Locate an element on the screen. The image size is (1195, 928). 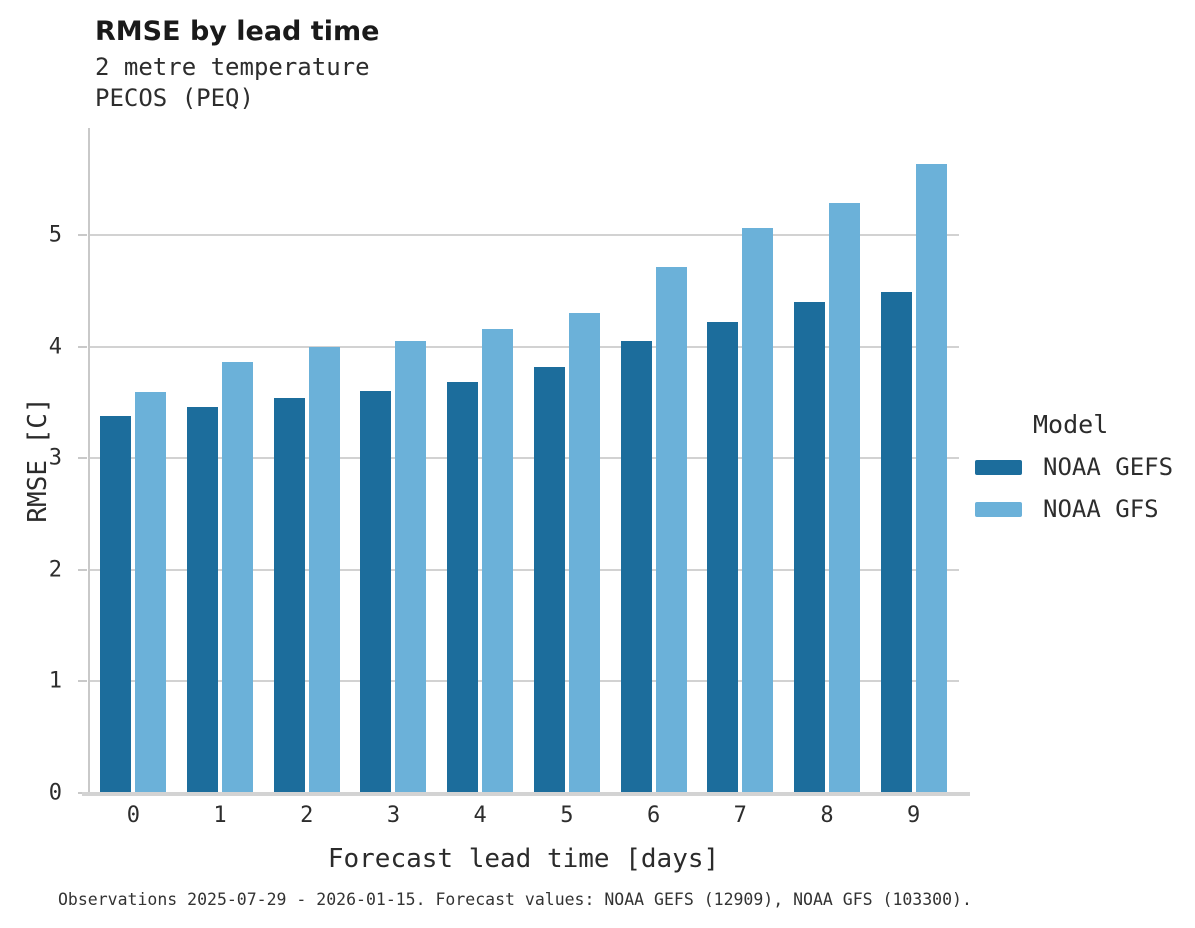
y-tick-label-1: 1 is located at coordinates (55, 681).